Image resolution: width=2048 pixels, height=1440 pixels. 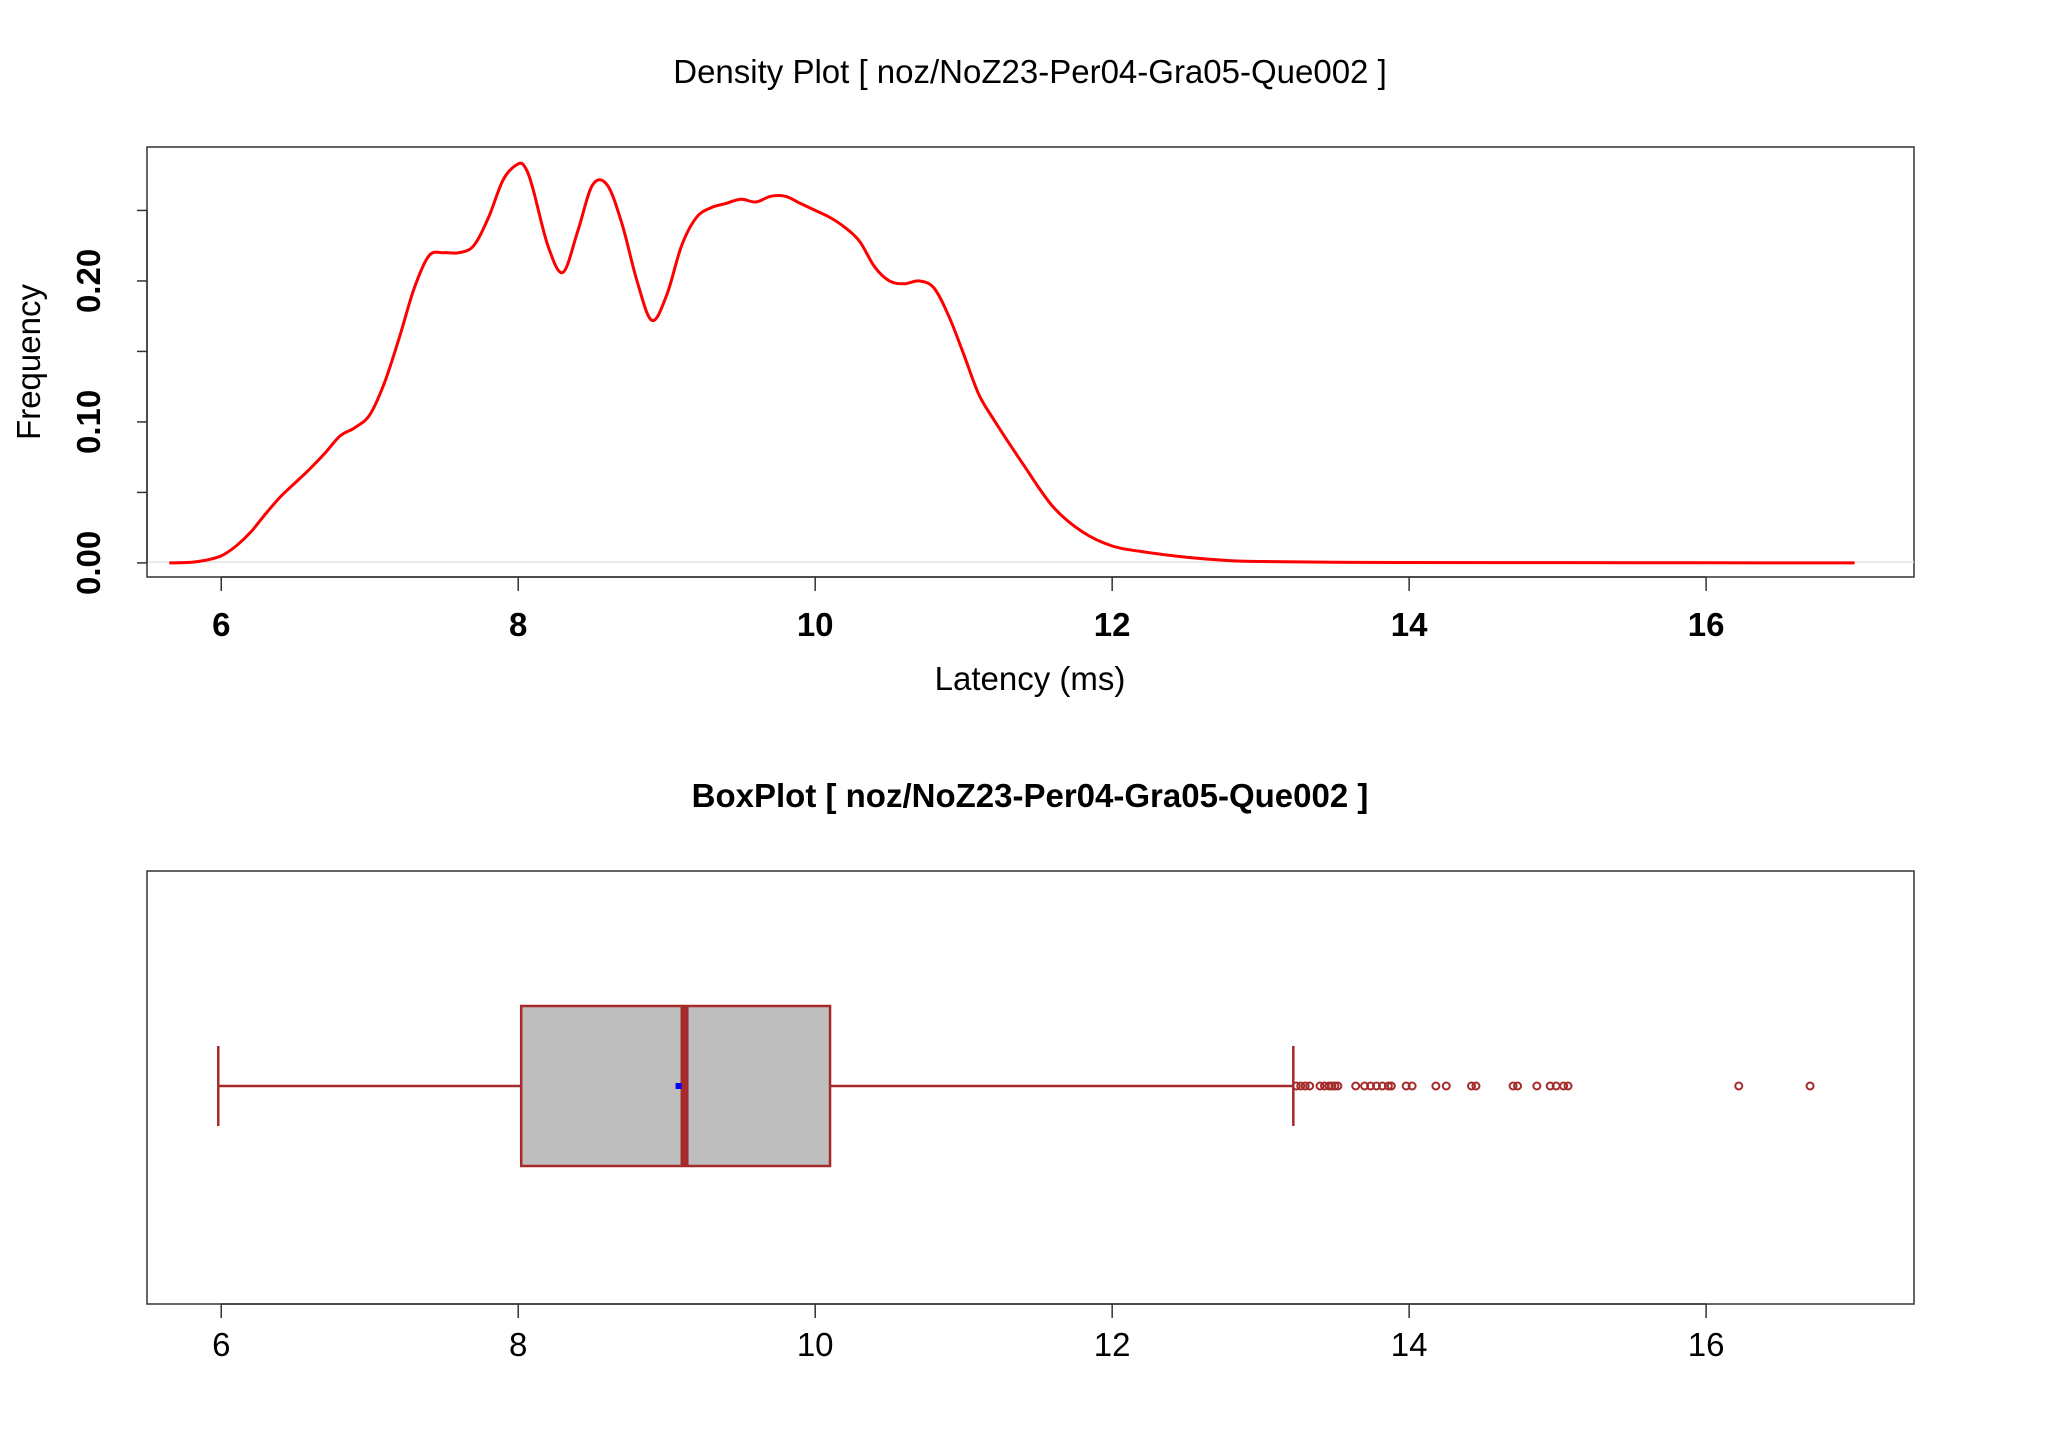 What do you see at coordinates (1706, 624) in the screenshot?
I see `density-x-tick-label: 16` at bounding box center [1706, 624].